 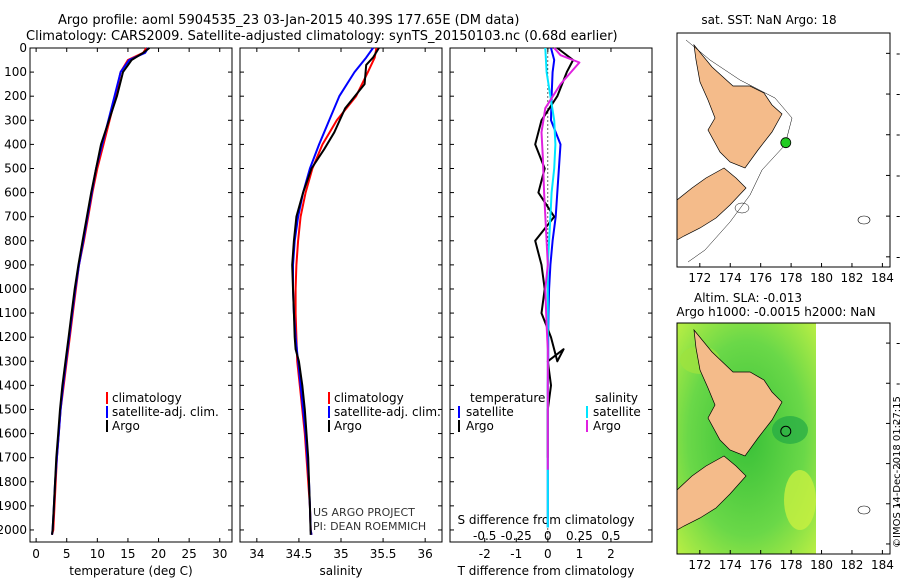 What do you see at coordinates (748, 298) in the screenshot?
I see `map-ssh-title-1: Altim. SLA: -0.013` at bounding box center [748, 298].